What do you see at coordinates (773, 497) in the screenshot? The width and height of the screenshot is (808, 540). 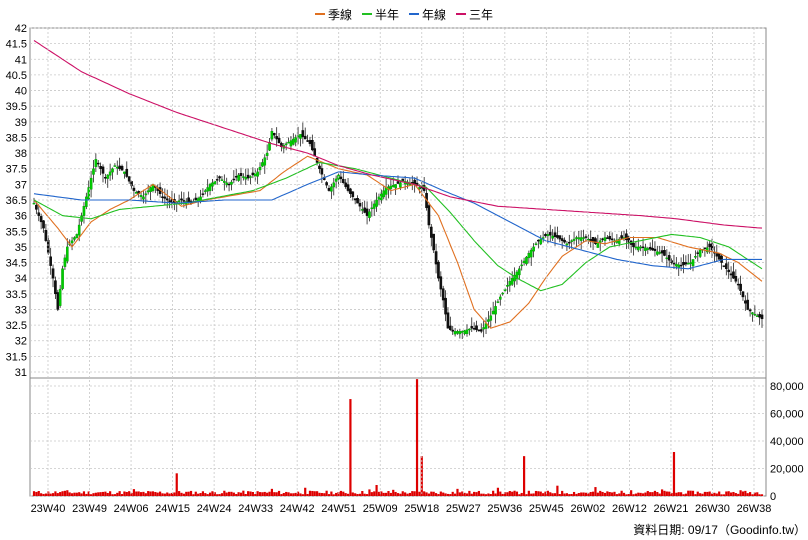 I see `volume-tick-label: 0` at bounding box center [773, 497].